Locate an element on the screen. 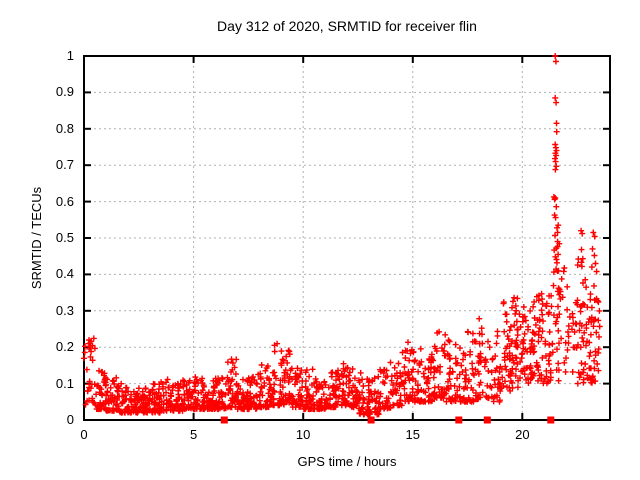 This screenshot has width=640, height=480. y-tick-label: 0.7 is located at coordinates (64, 165).